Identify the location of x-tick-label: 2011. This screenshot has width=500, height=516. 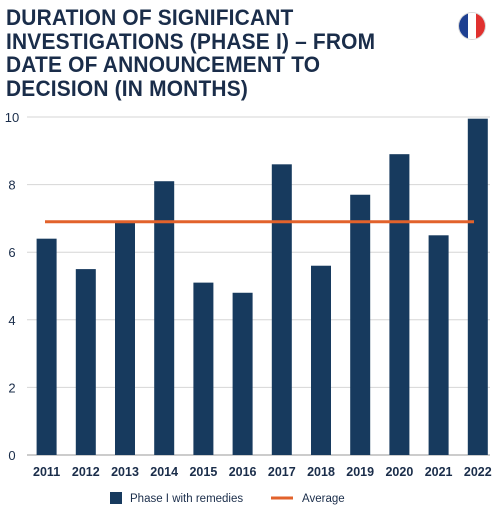
(46, 472).